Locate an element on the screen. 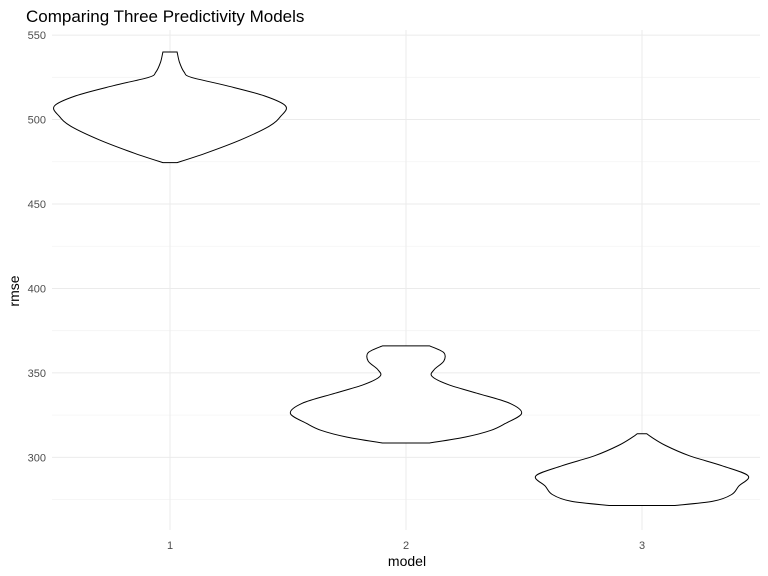  y-tick-label: 550 is located at coordinates (37, 36).